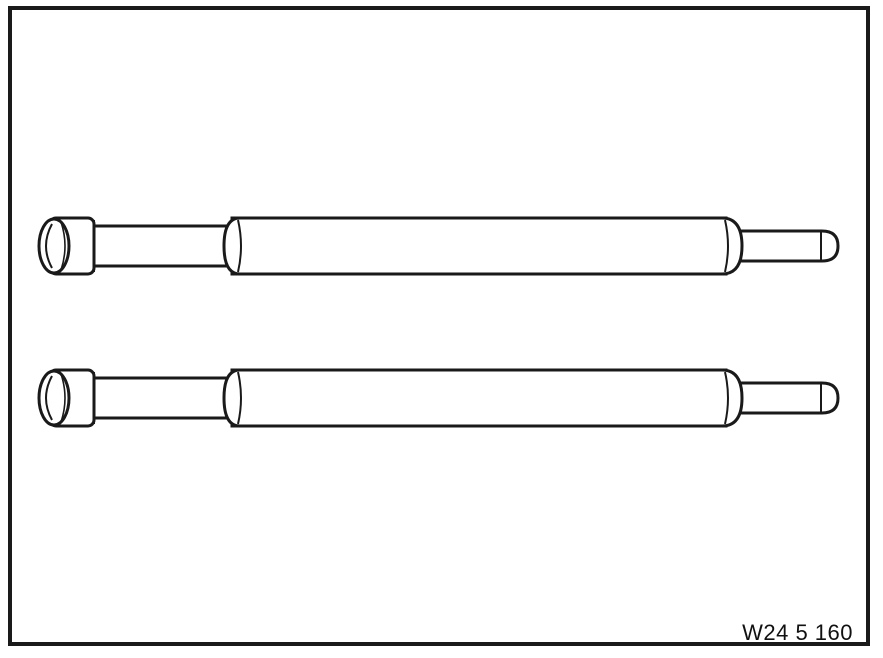  Describe the element at coordinates (438, 398) in the screenshot. I see `extension-rod-bottom` at that location.